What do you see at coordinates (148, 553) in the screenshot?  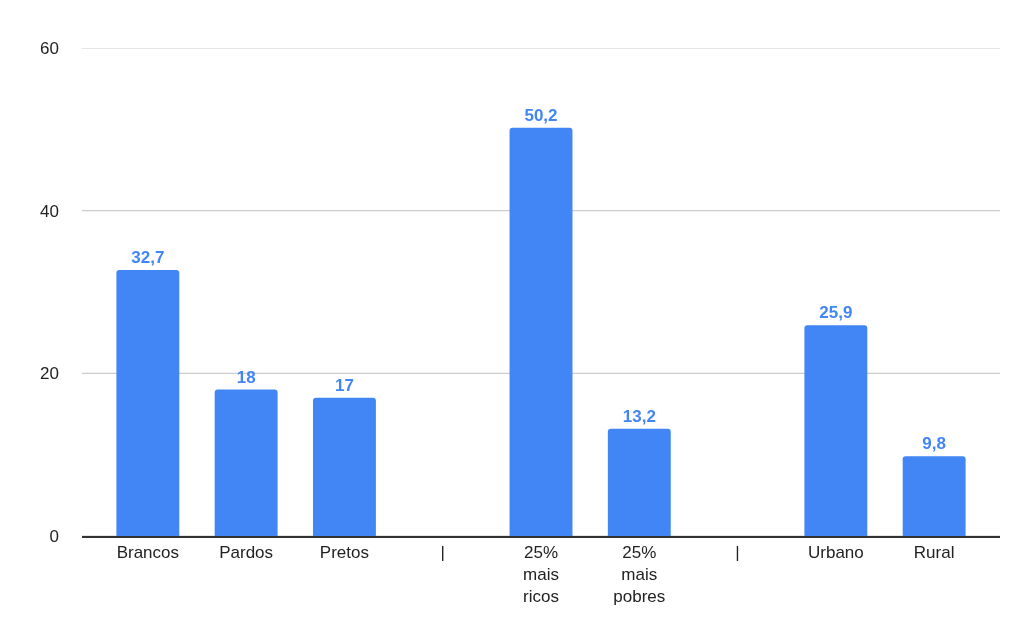 I see `x-tick-label: Brancos` at bounding box center [148, 553].